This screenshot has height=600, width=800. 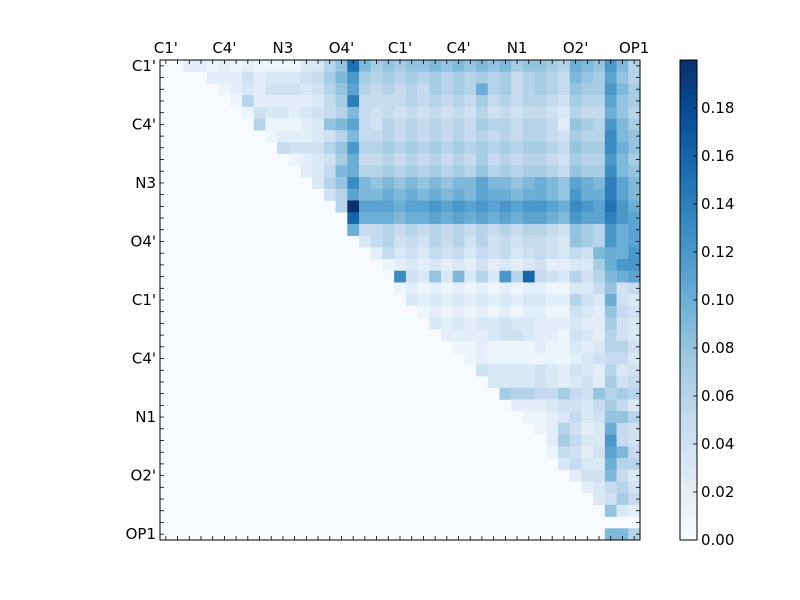 What do you see at coordinates (706, 304) in the screenshot?
I see `colorbar: 0.00 0.02 0.04 0.06 0.08 0.10 0.12 0.14 0.16 0.18` at bounding box center [706, 304].